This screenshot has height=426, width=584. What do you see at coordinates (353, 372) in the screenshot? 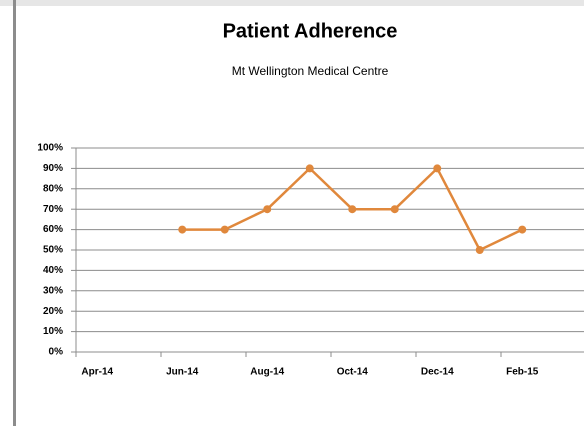
I see `x-tick-label: Oct-14` at bounding box center [353, 372].